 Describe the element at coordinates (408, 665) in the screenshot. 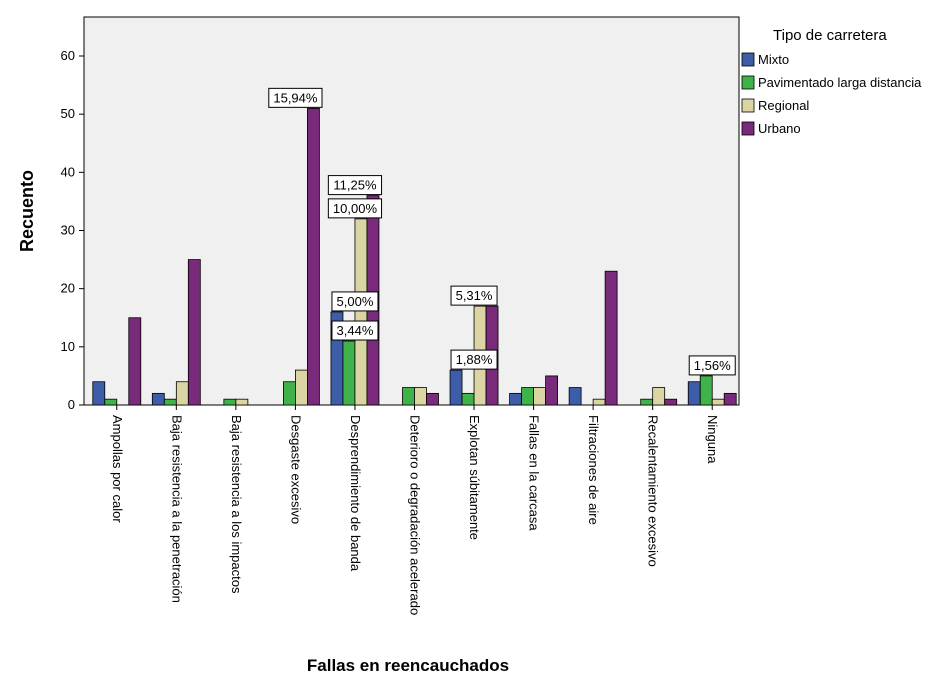

I see `x-axis-title: Fallas en reencauchados` at that location.